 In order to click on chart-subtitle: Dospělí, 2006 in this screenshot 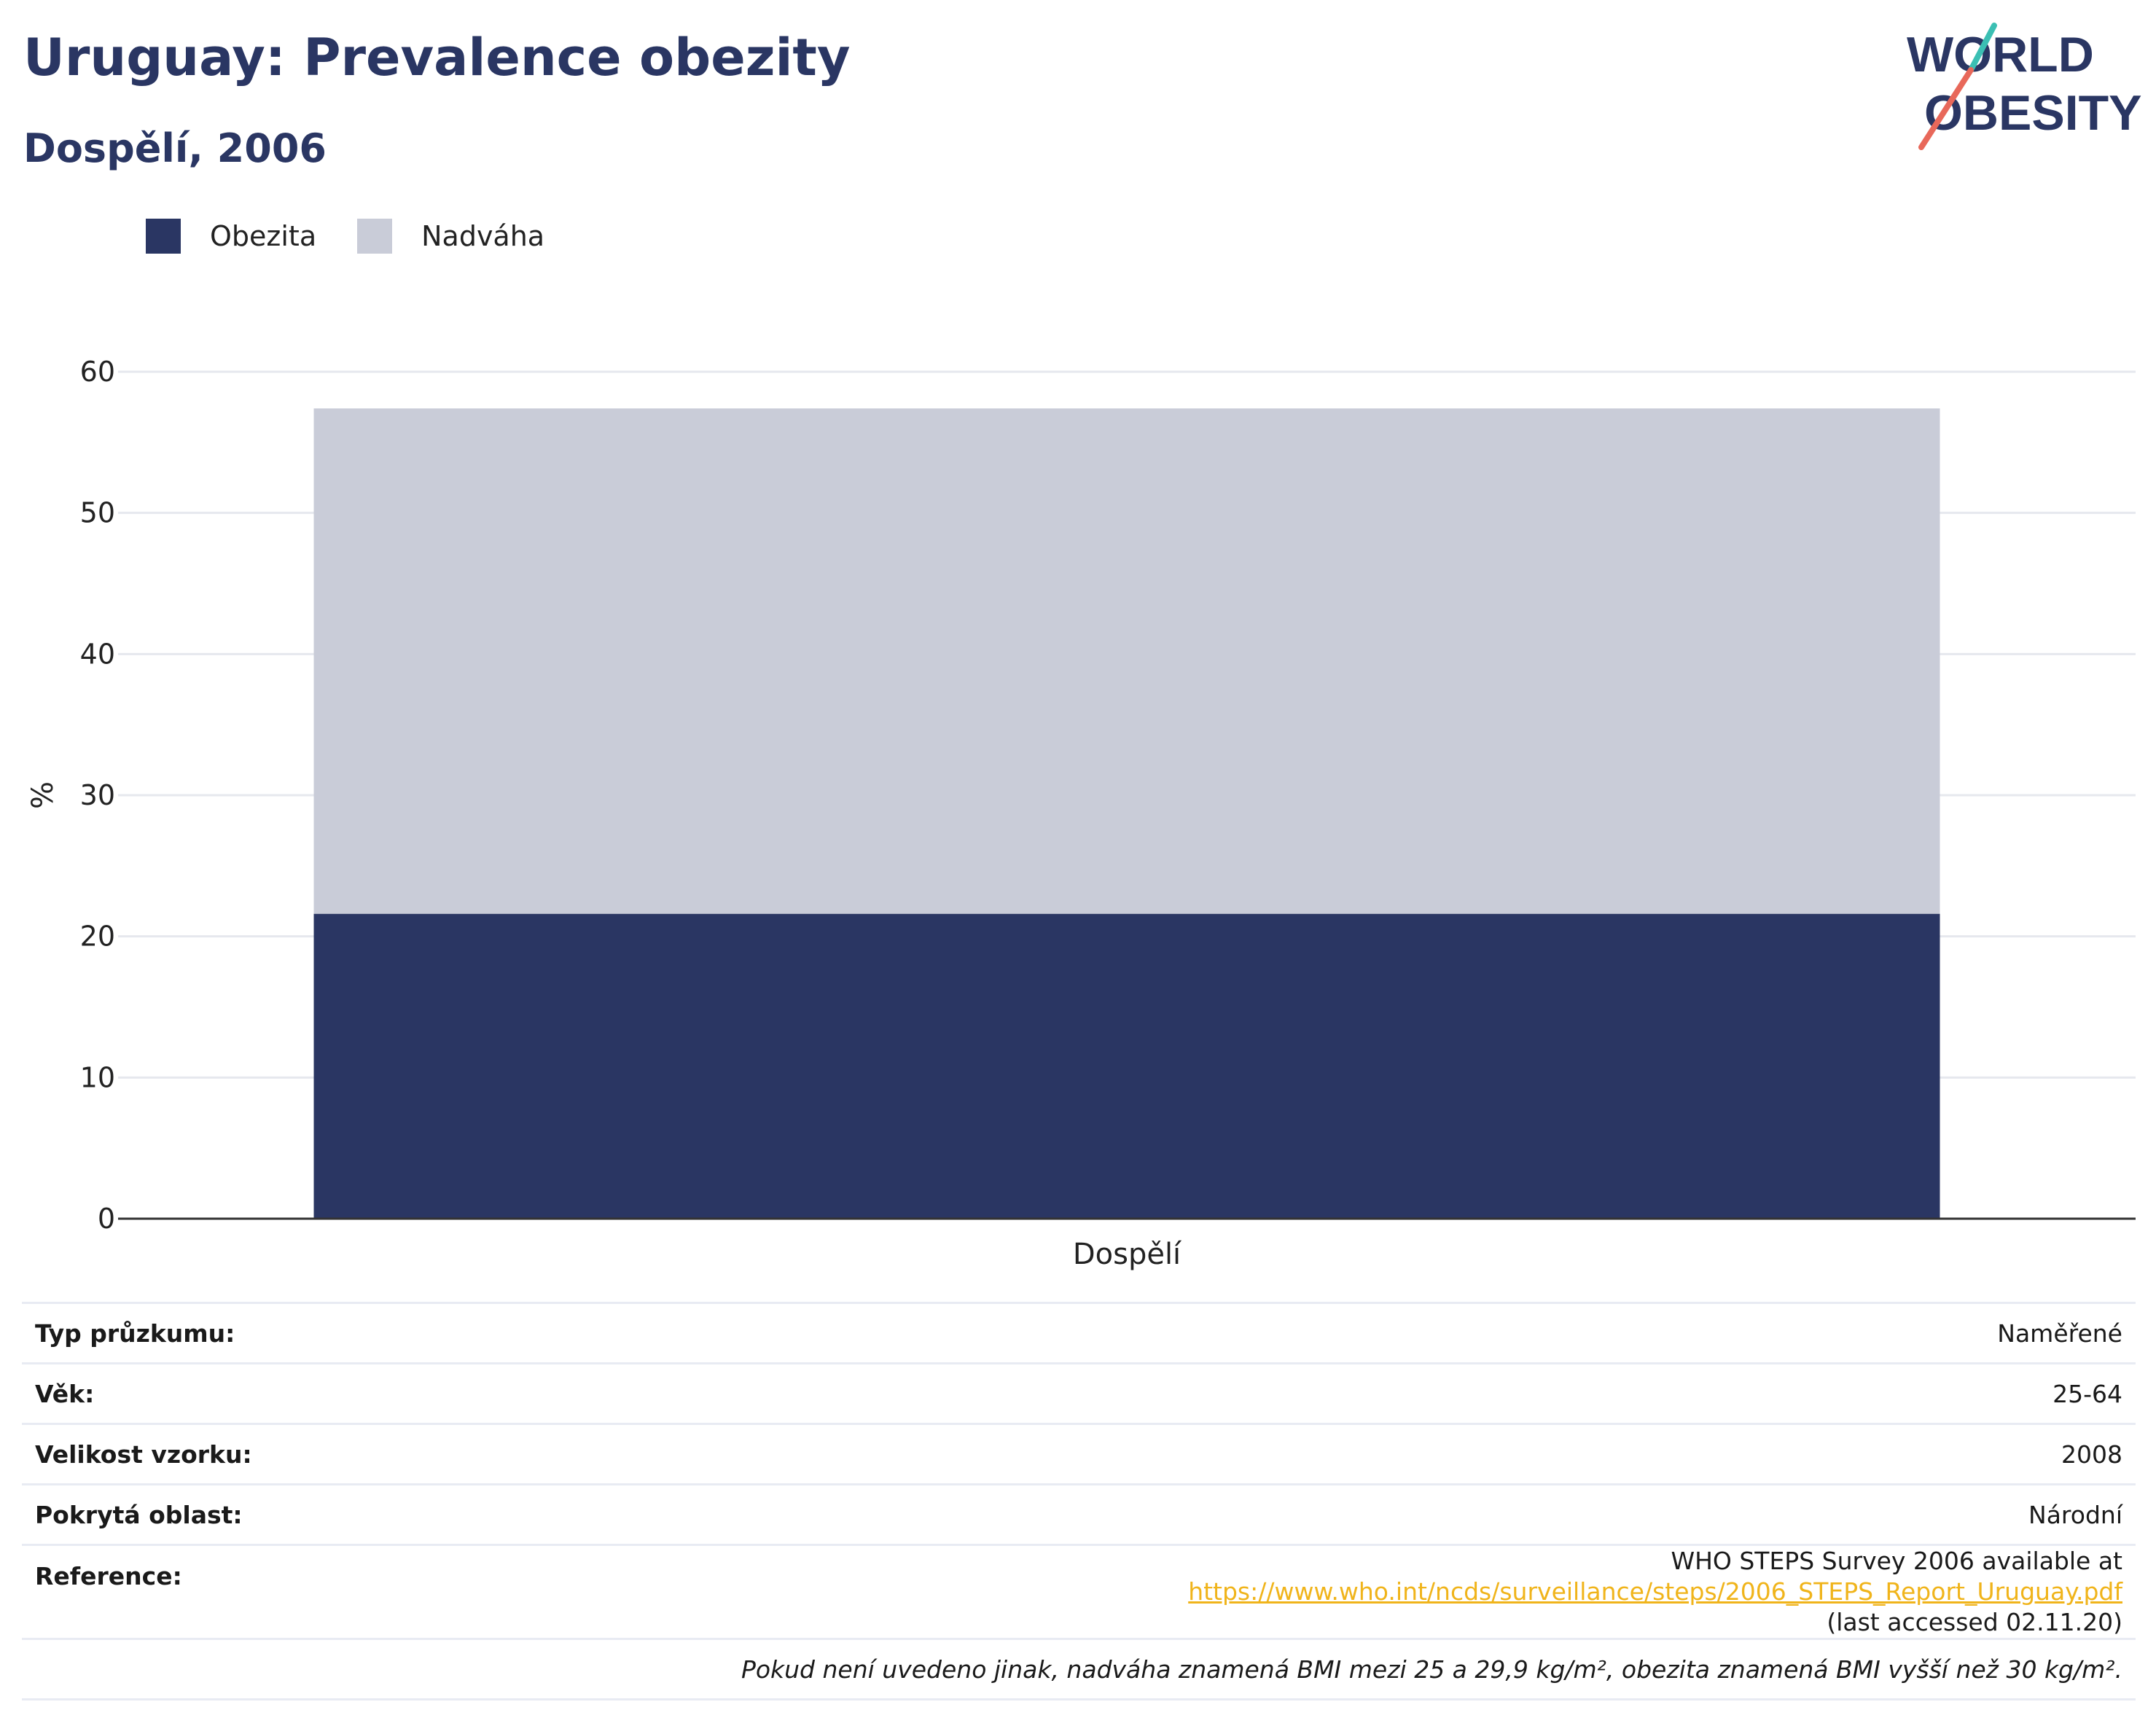, I will do `click(175, 148)`.